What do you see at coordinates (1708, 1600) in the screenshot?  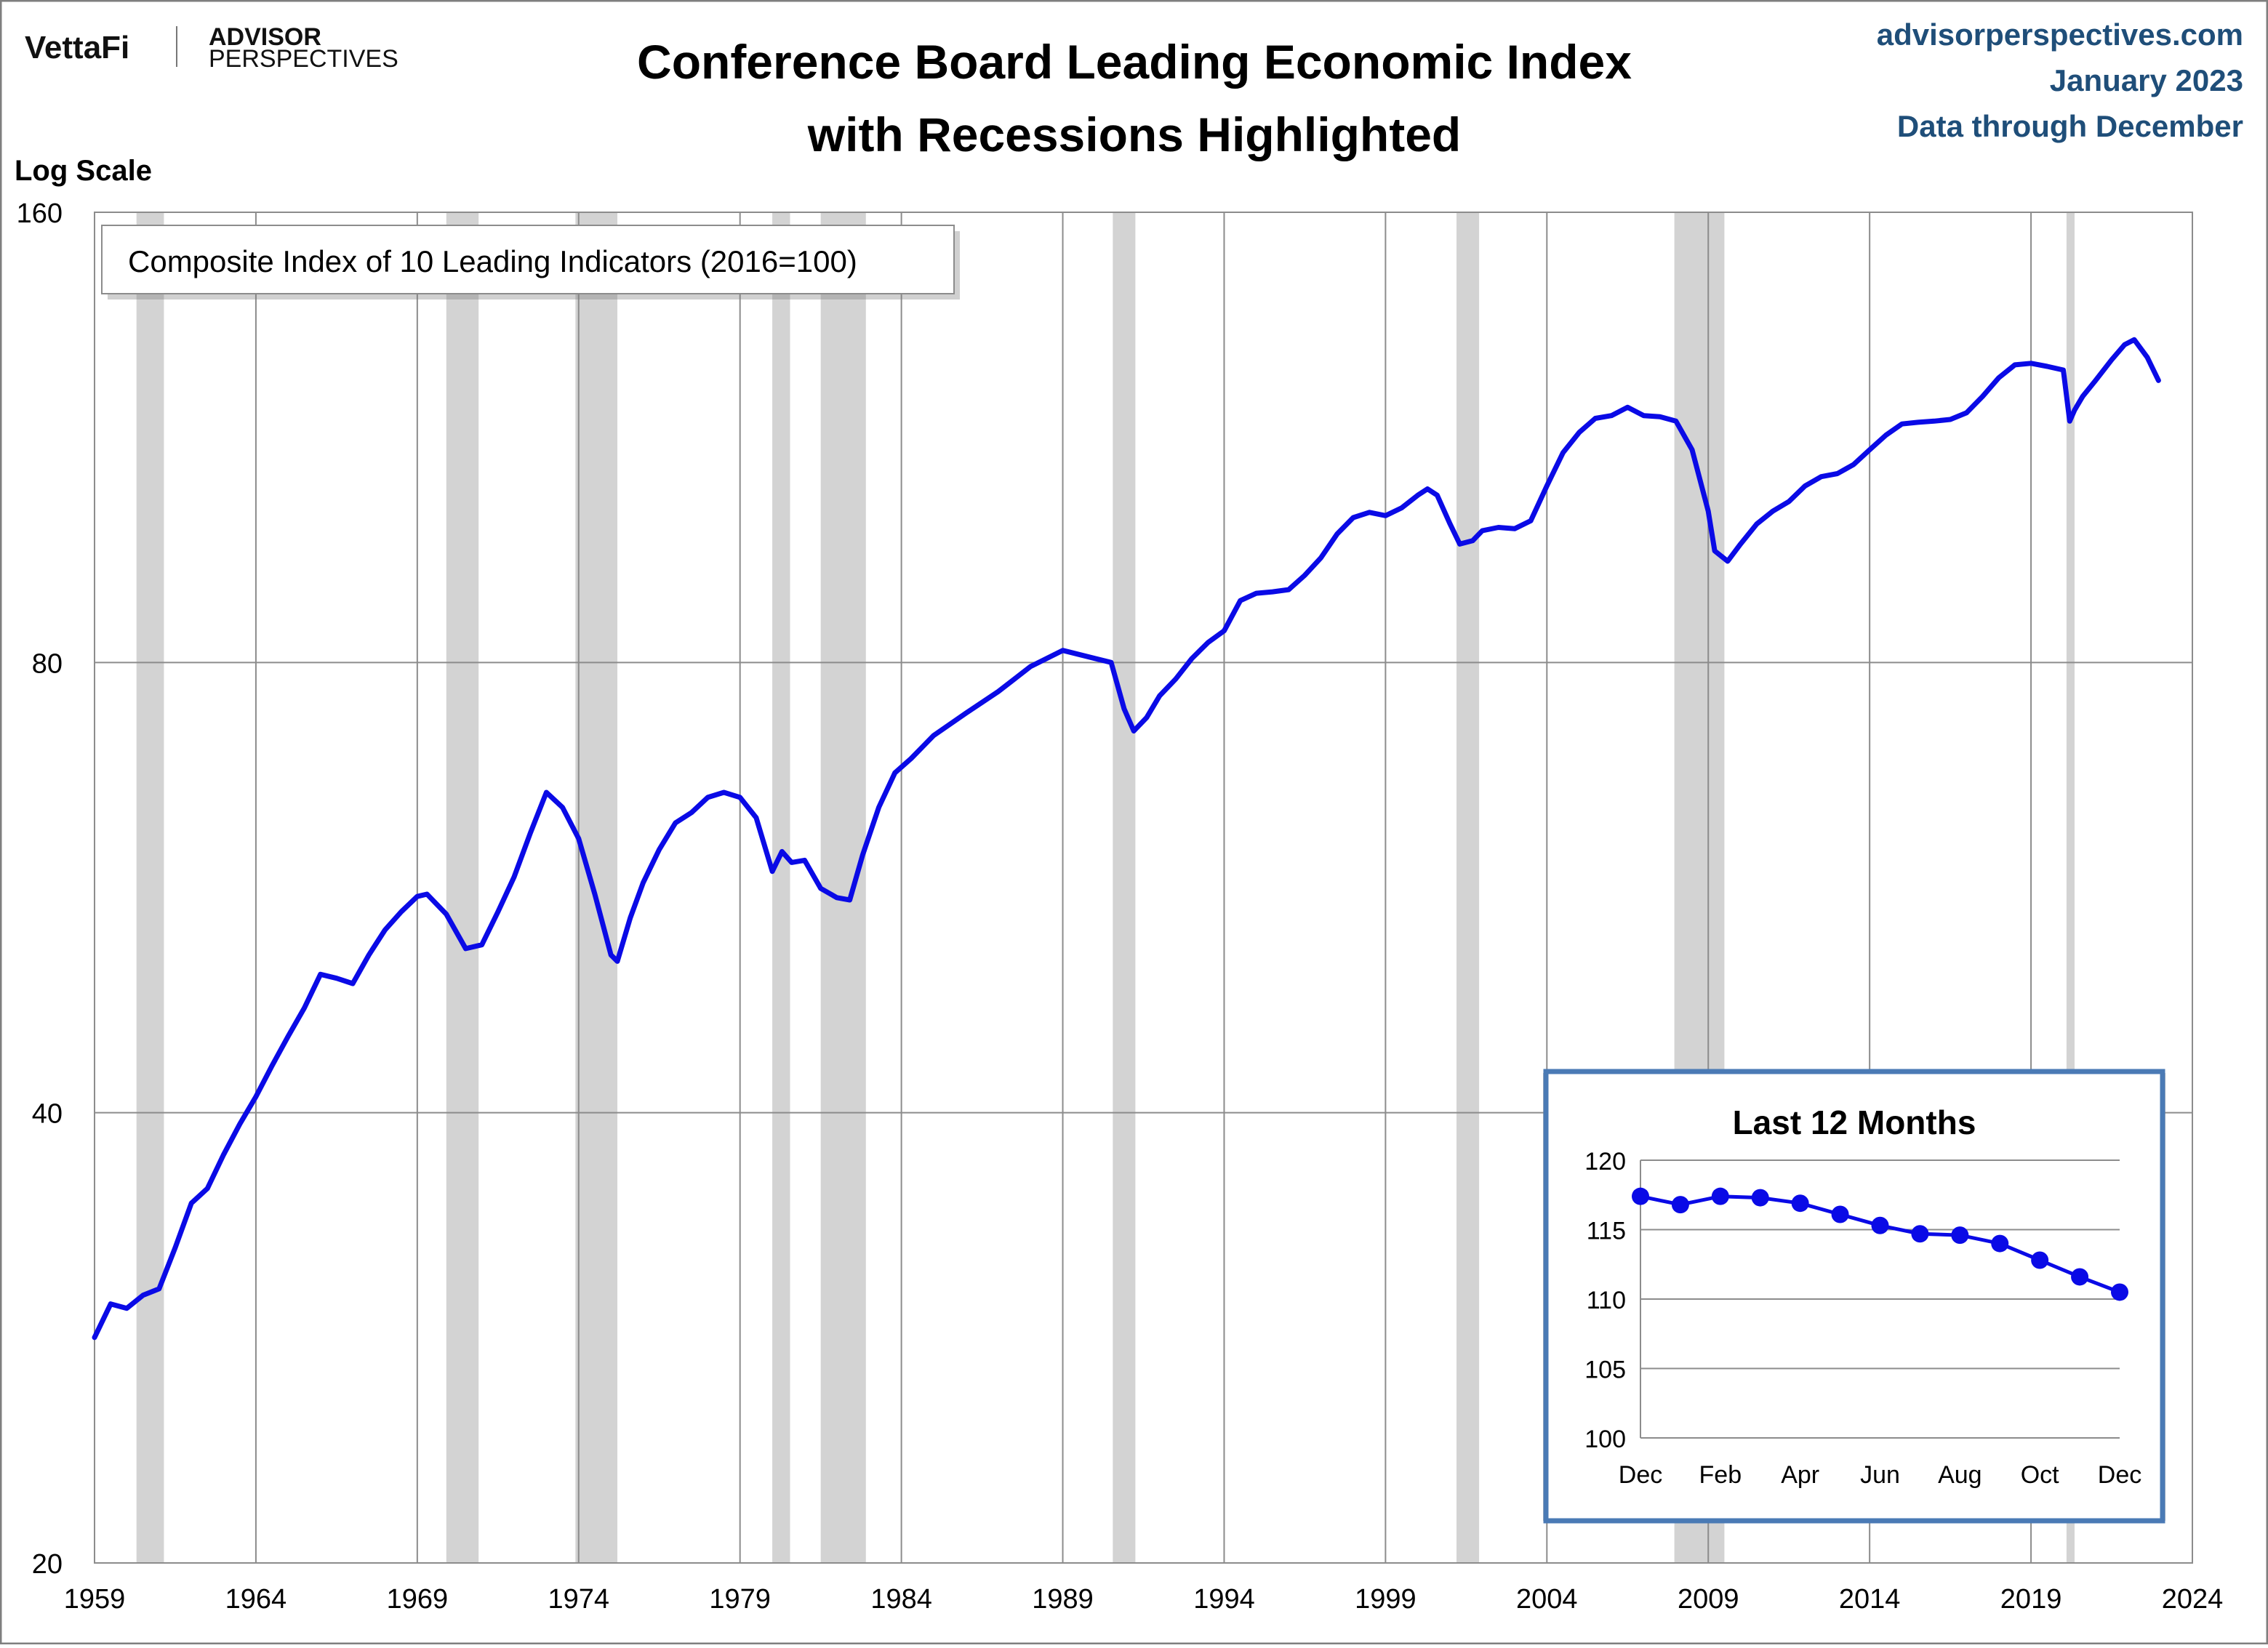 I see `x-tick-label: 2009` at bounding box center [1708, 1600].